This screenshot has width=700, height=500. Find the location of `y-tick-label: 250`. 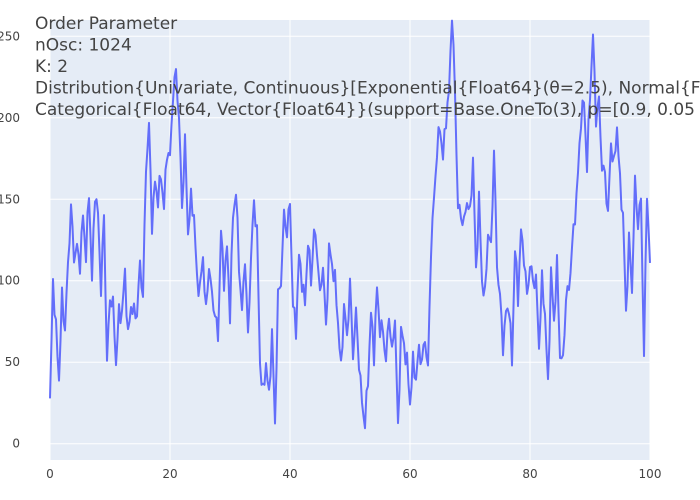

y-tick-label: 250 is located at coordinates (10, 36).